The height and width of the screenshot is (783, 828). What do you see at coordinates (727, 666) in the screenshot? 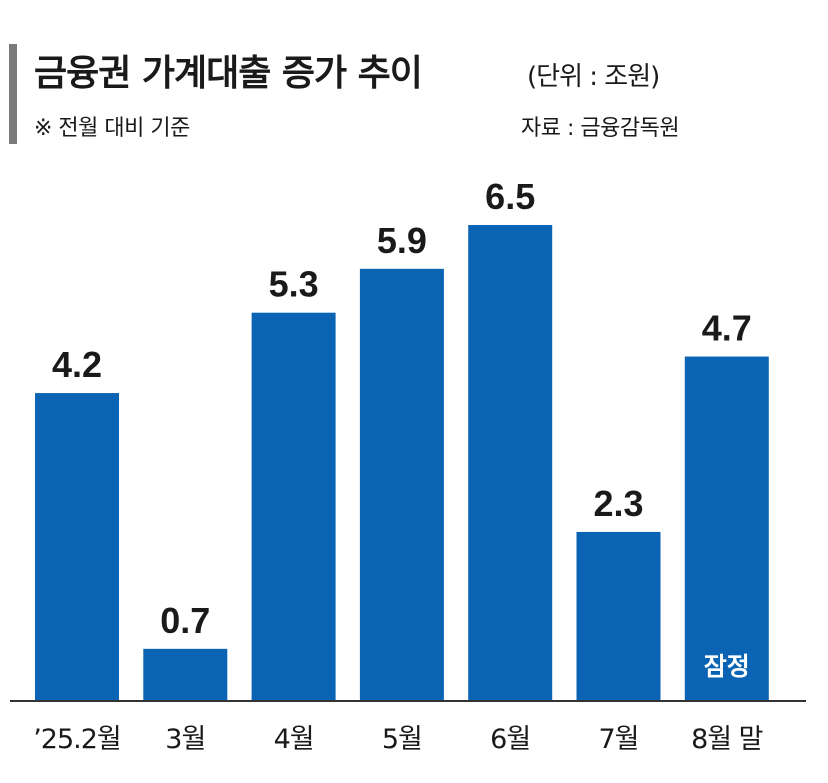
I see `preliminary-label: 잠정` at bounding box center [727, 666].